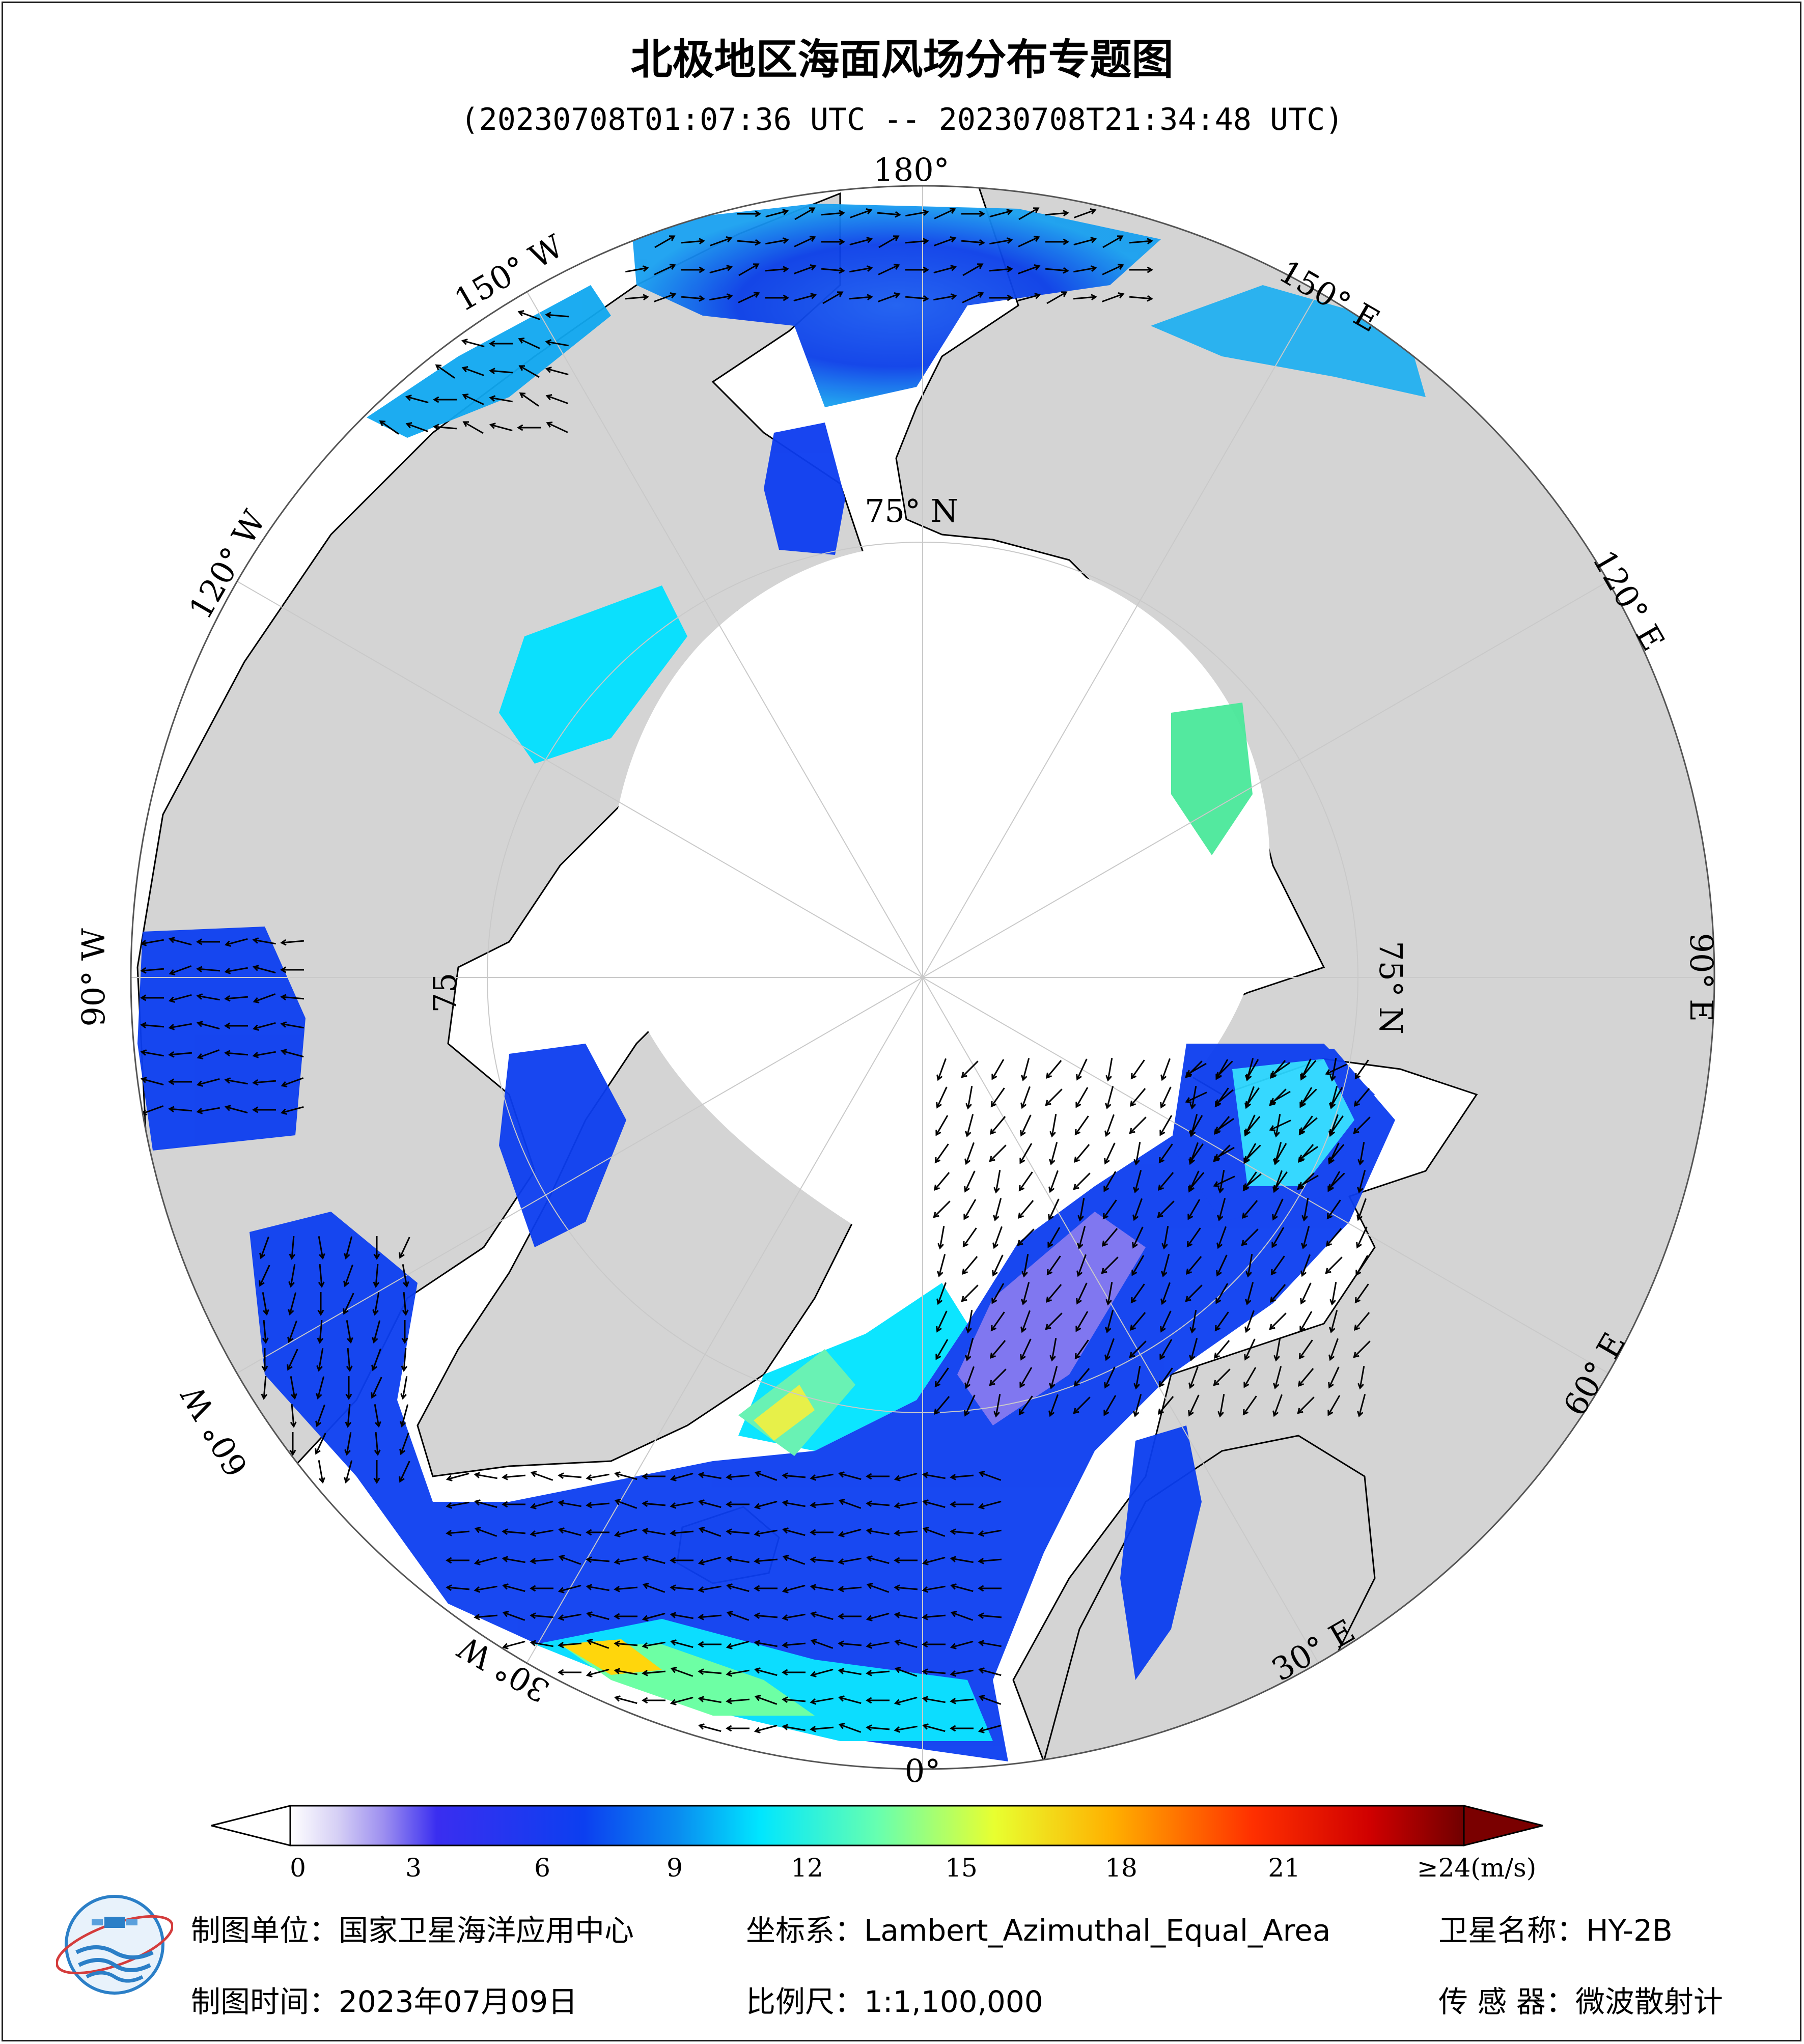  Describe the element at coordinates (1477, 1868) in the screenshot. I see `colorbar-tick-24: ≥24(m/s)` at that location.